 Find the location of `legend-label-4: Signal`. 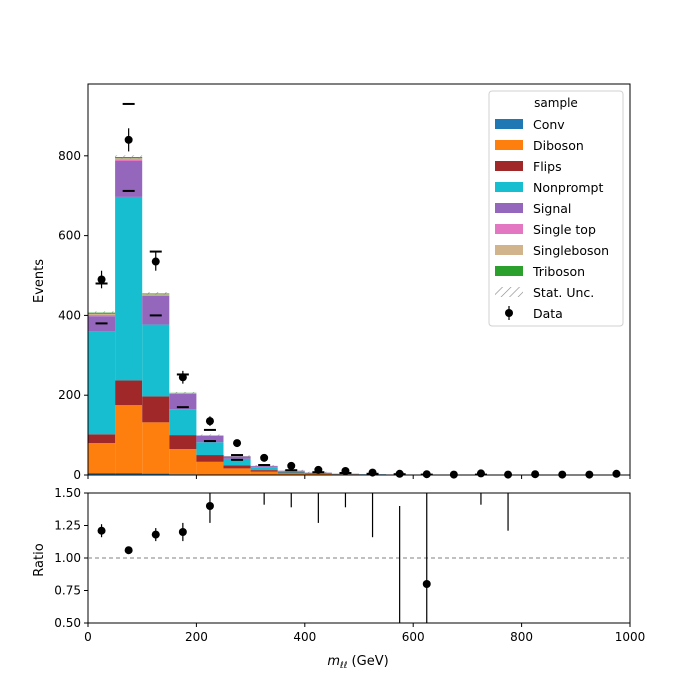

legend-label-4: Signal is located at coordinates (552, 208).